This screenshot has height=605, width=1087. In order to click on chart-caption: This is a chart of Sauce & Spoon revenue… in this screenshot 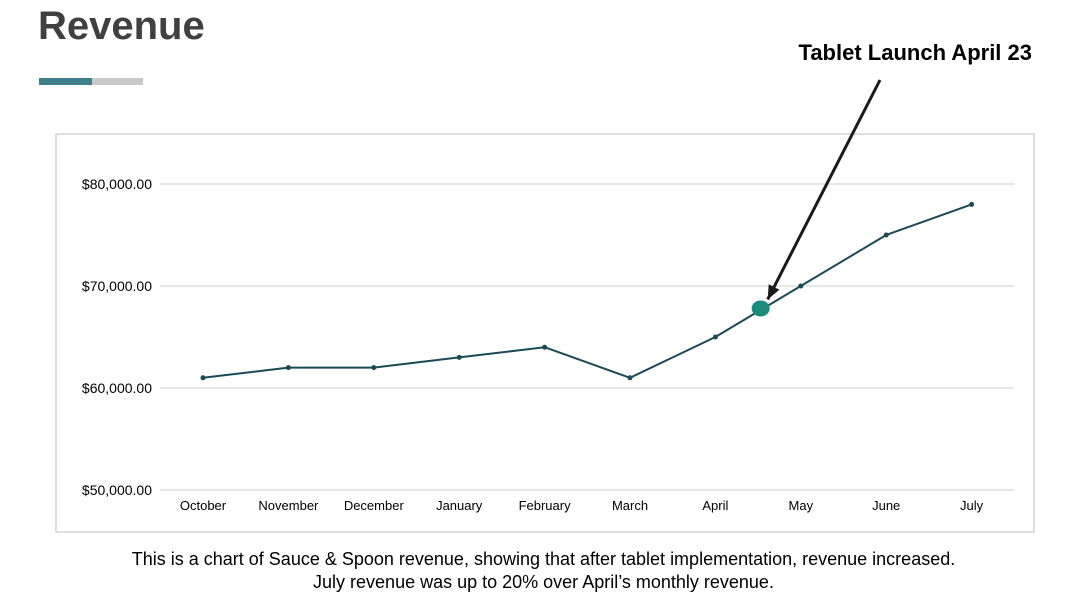, I will do `click(543, 571)`.